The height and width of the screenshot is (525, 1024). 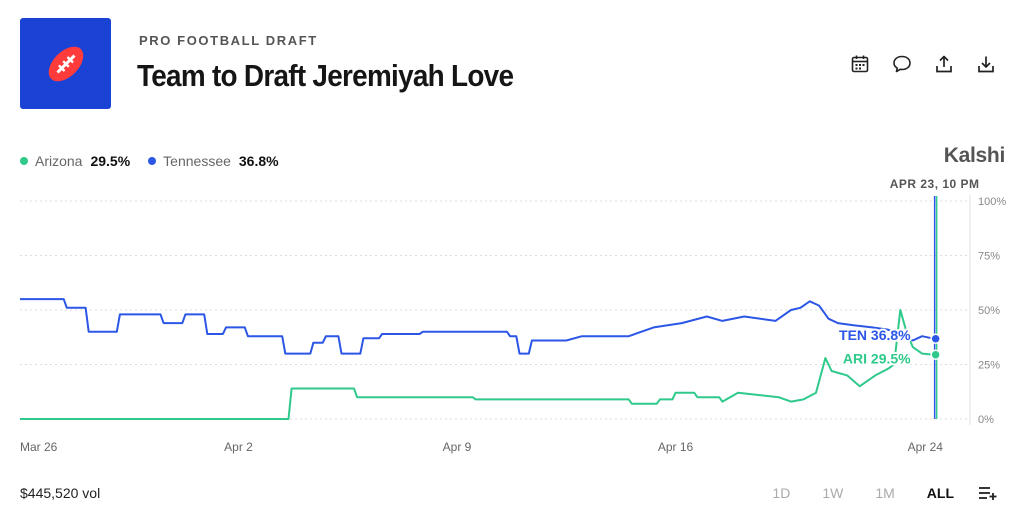 I want to click on share-button, so click(x=944, y=64).